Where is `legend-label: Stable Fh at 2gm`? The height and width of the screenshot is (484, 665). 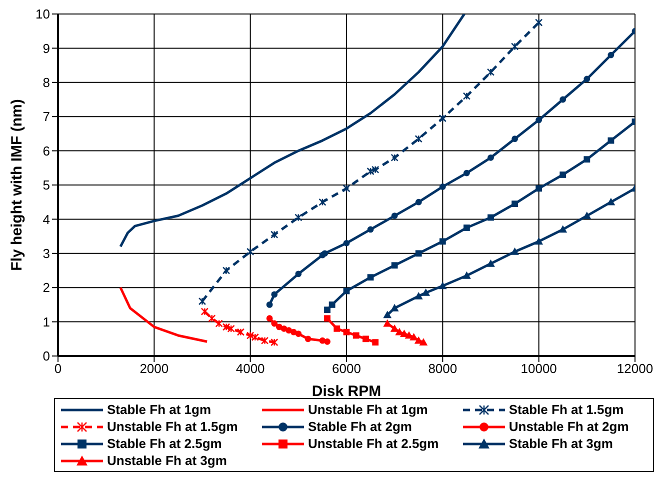
legend-label: Stable Fh at 2gm is located at coordinates (360, 426).